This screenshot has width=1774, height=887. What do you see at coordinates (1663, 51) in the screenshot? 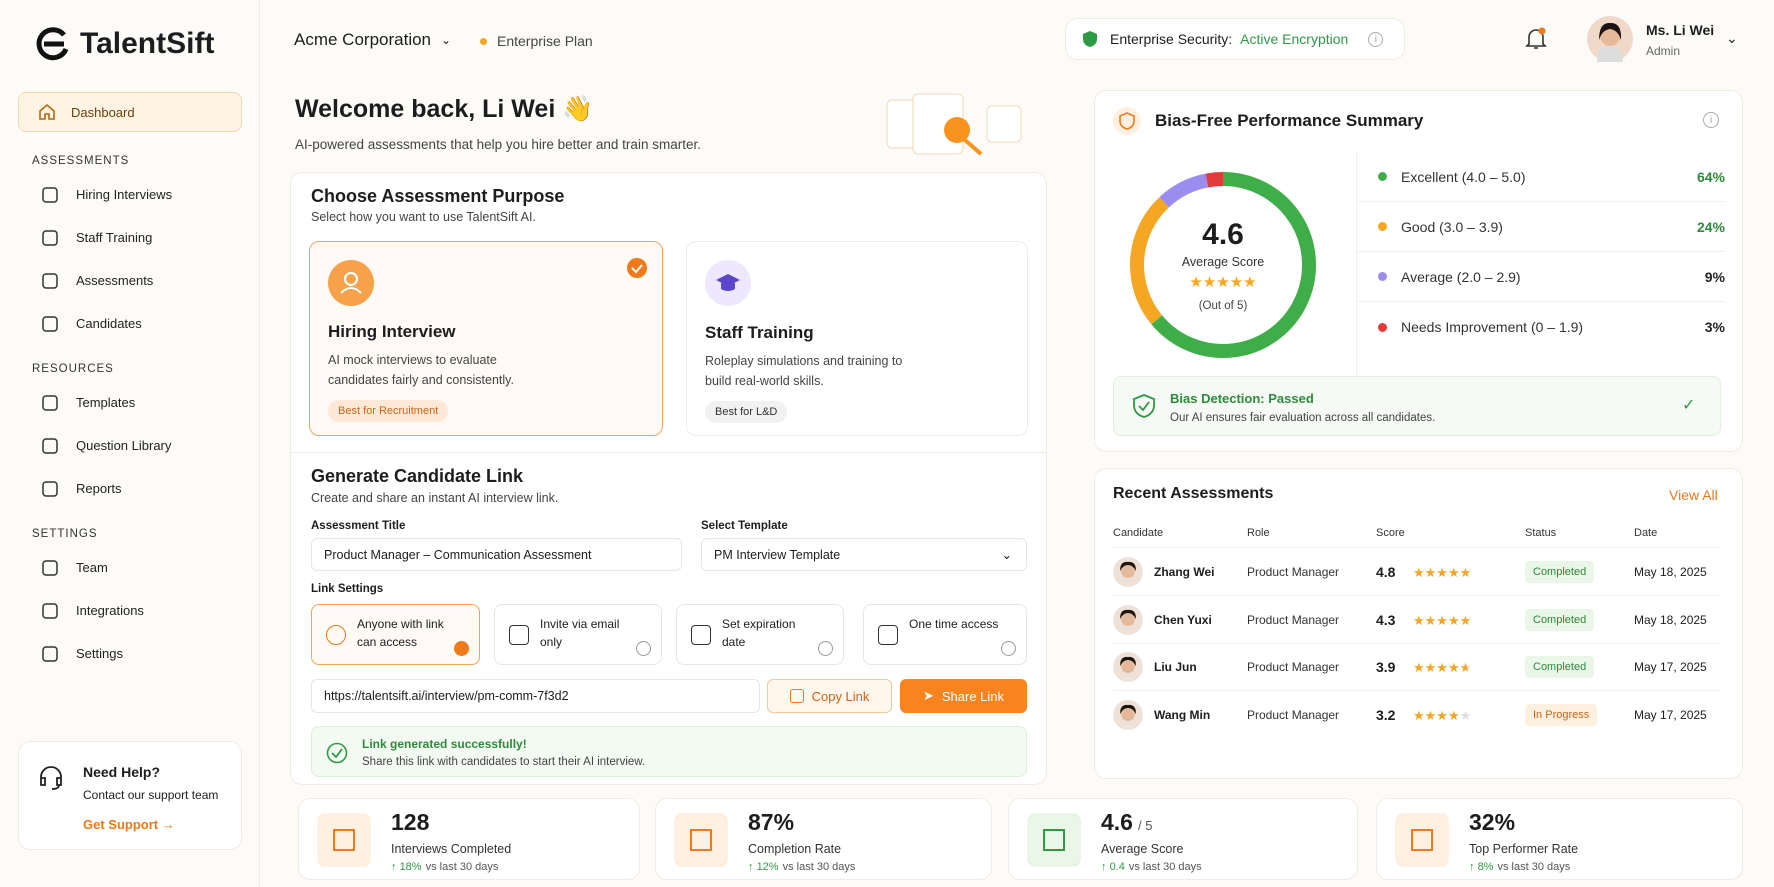
I see `user-role: Admin` at bounding box center [1663, 51].